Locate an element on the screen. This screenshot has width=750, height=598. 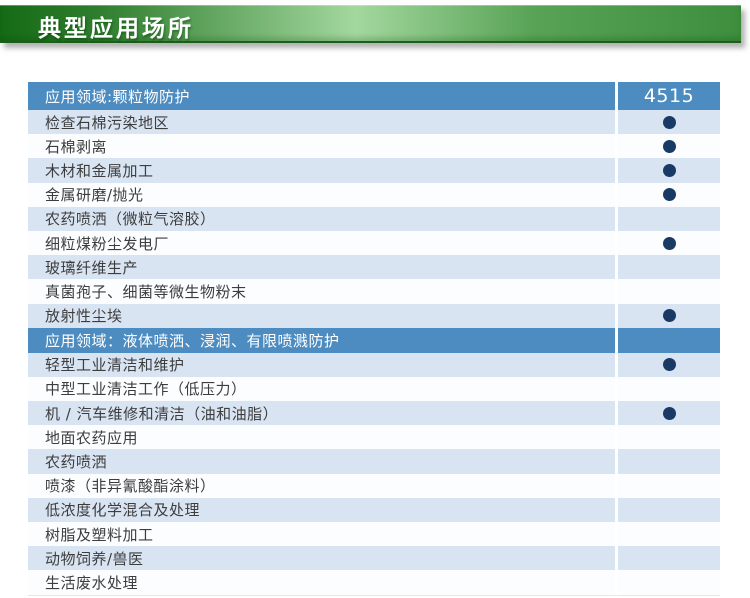
application-label: 细粒煤粉尘发电厂 is located at coordinates (107, 243).